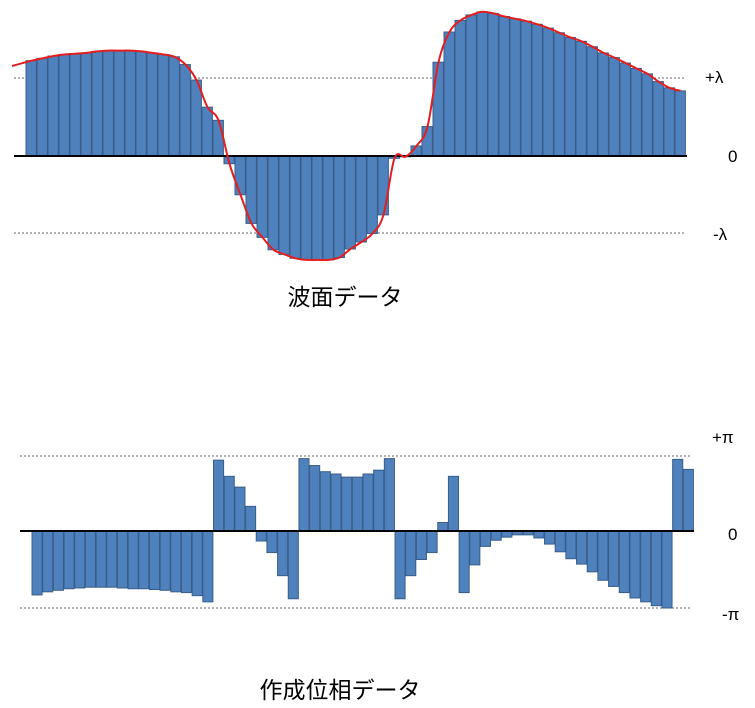 This screenshot has height=708, width=755. Describe the element at coordinates (723, 437) in the screenshot. I see `y-tick-plus-pi: +π` at that location.